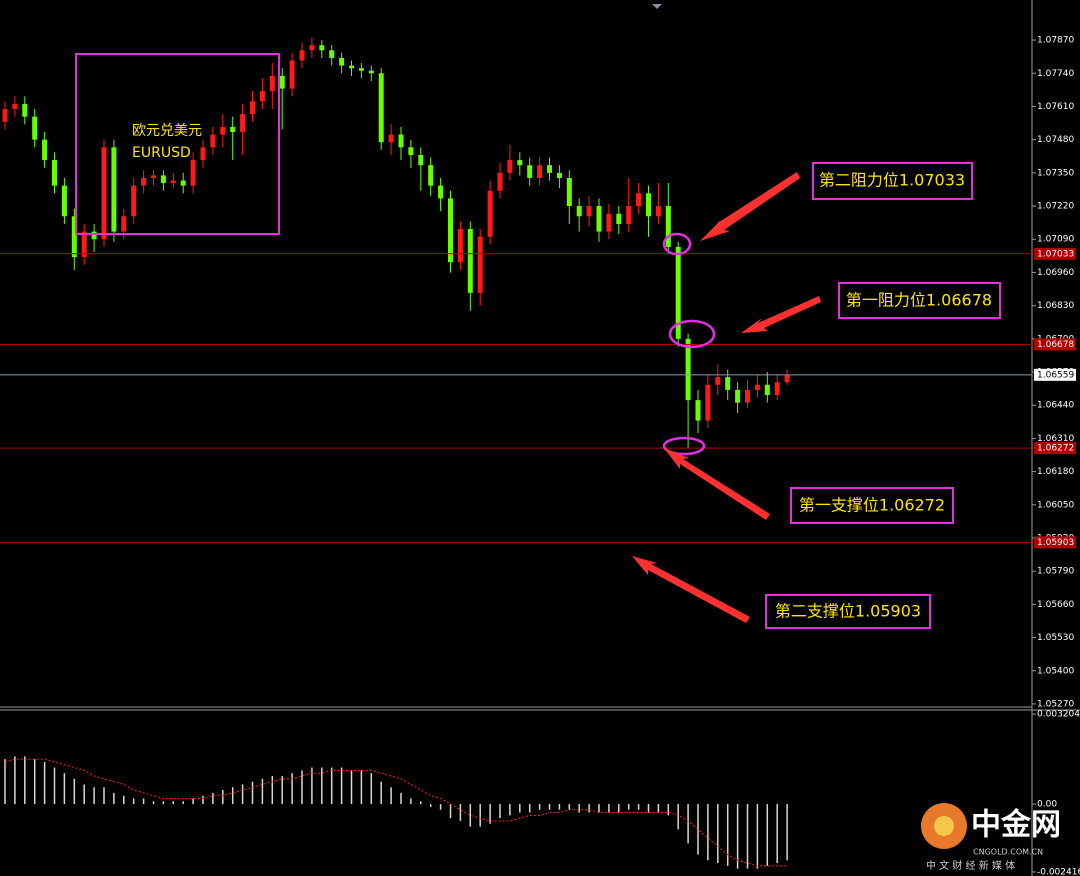 The height and width of the screenshot is (876, 1080). I want to click on y-tick-label: 1.06180, so click(1055, 472).